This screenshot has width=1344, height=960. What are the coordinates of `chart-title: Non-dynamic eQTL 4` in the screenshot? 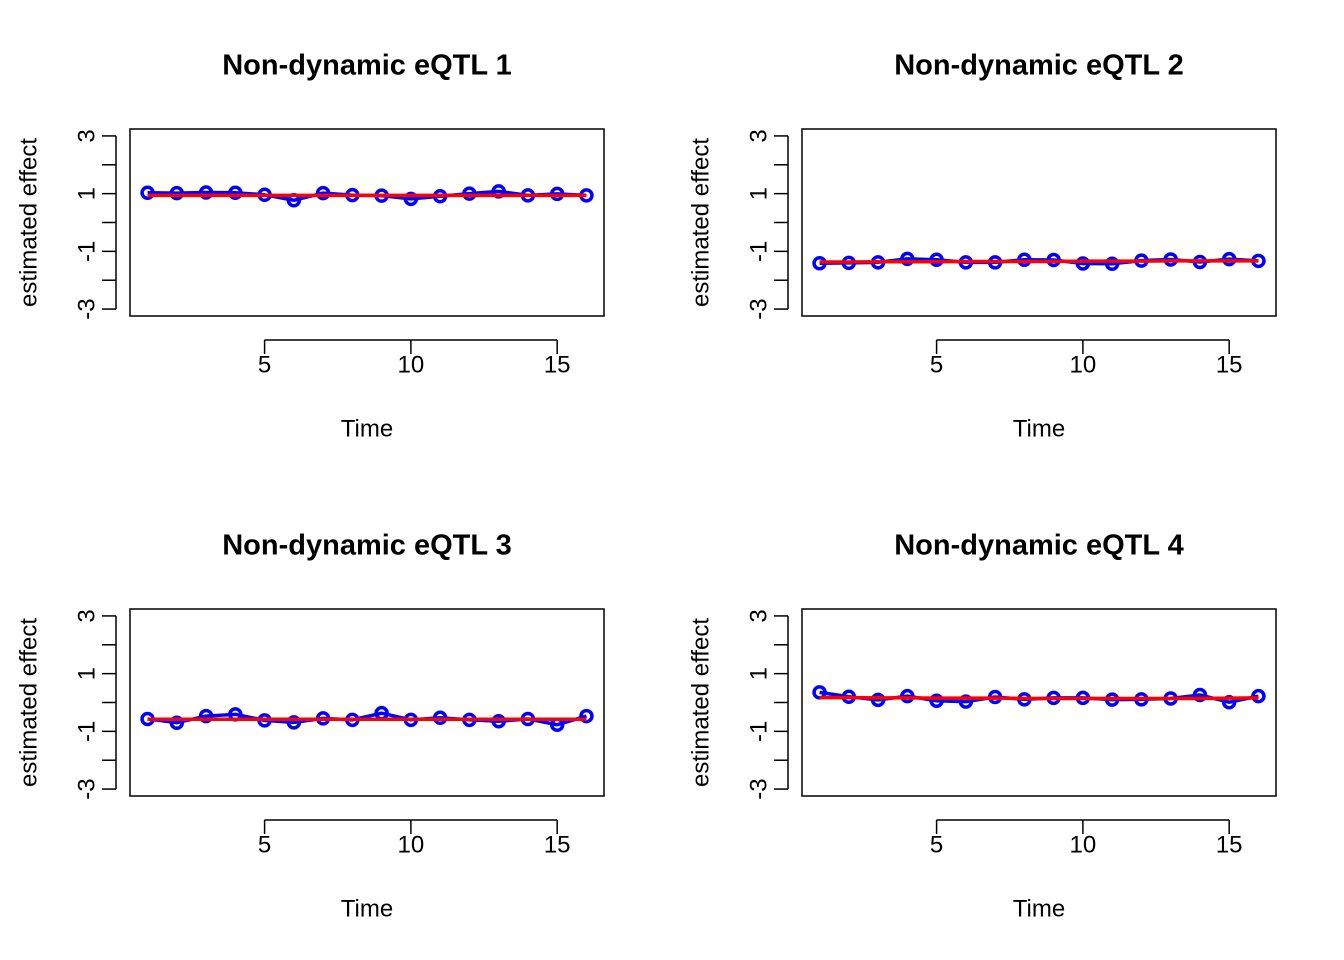 It's located at (1039, 546).